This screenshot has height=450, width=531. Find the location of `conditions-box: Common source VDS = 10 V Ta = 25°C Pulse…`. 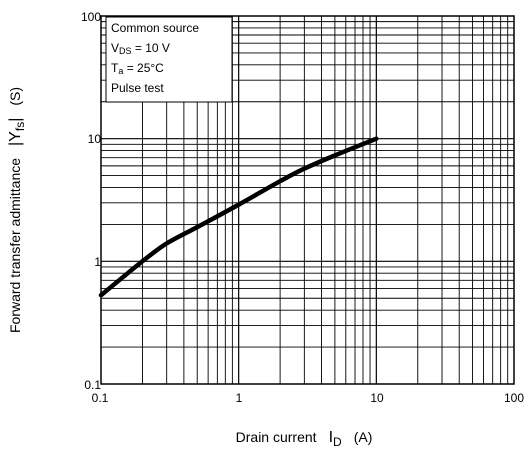

conditions-box: Common source VDS = 10 V Ta = 25°C Pulse… is located at coordinates (169, 59).